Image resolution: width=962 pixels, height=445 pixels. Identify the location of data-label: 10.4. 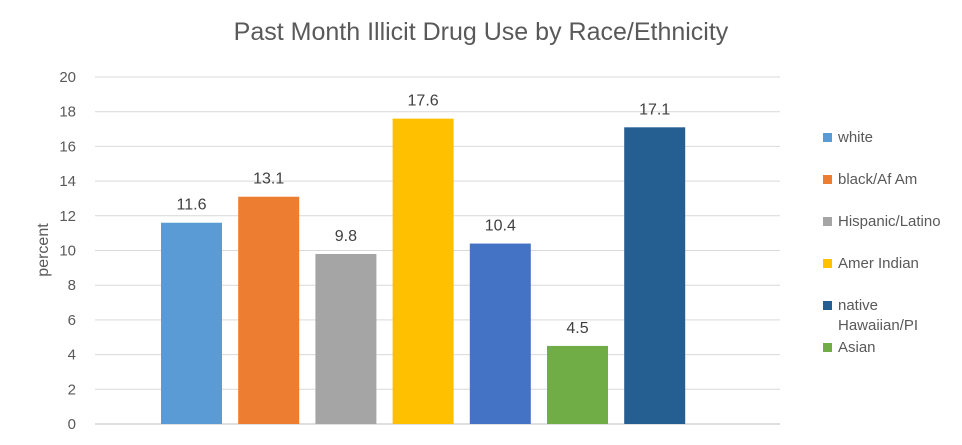
(500, 226).